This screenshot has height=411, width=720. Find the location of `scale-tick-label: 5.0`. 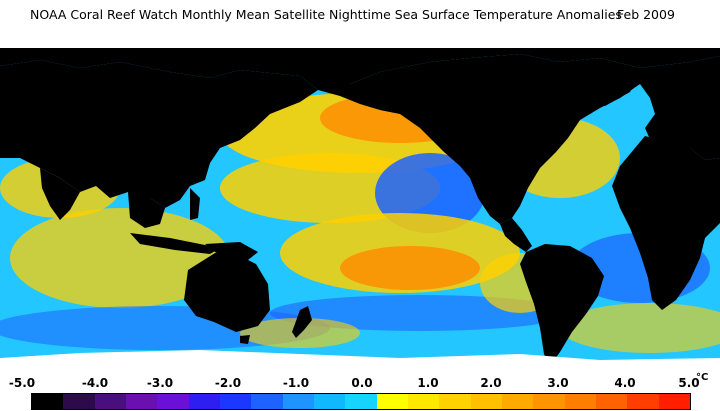

scale-tick-label: 5.0 is located at coordinates (689, 383).